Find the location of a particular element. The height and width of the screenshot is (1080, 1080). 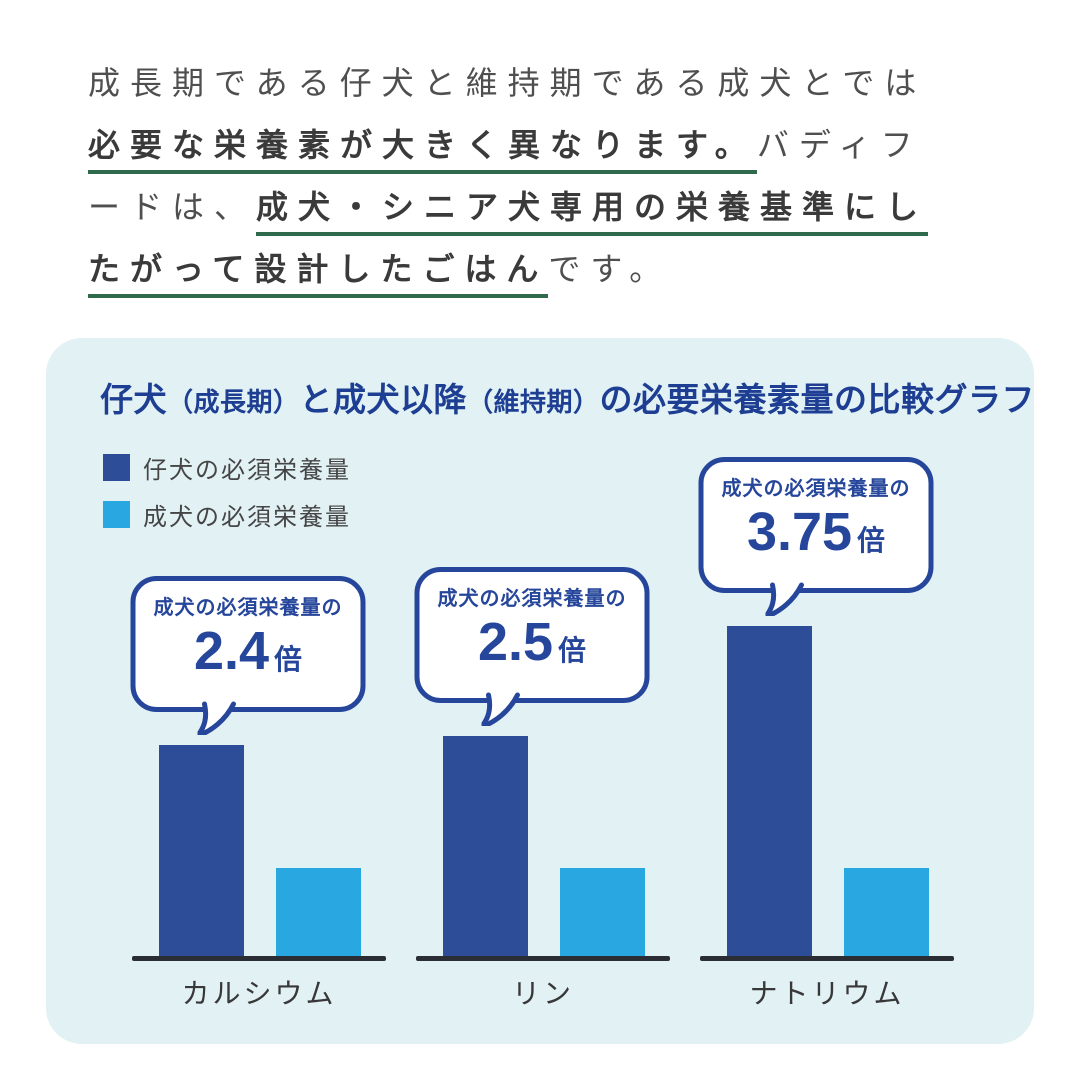

multiplier-value: 2.4 is located at coordinates (231, 650).